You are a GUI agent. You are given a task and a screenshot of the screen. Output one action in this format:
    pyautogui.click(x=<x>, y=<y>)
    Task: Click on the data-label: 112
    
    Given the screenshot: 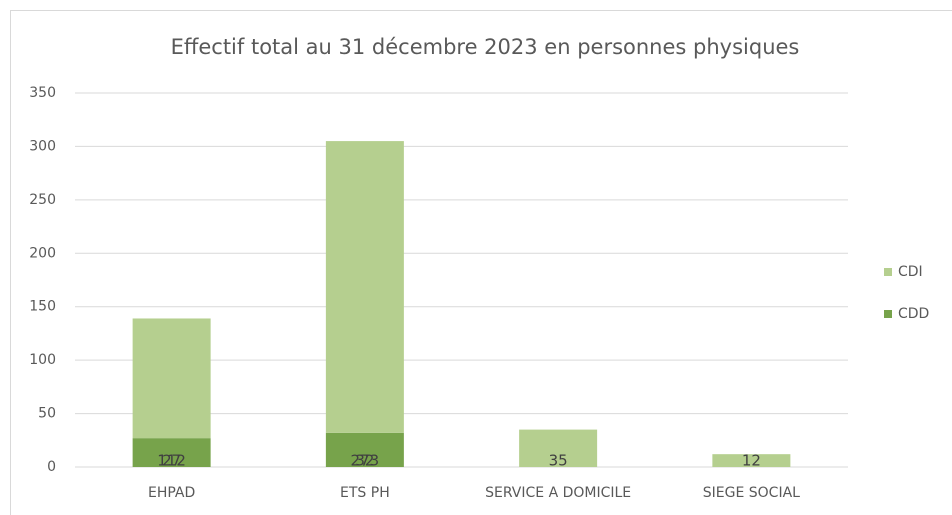 What is the action you would take?
    pyautogui.click(x=171, y=461)
    